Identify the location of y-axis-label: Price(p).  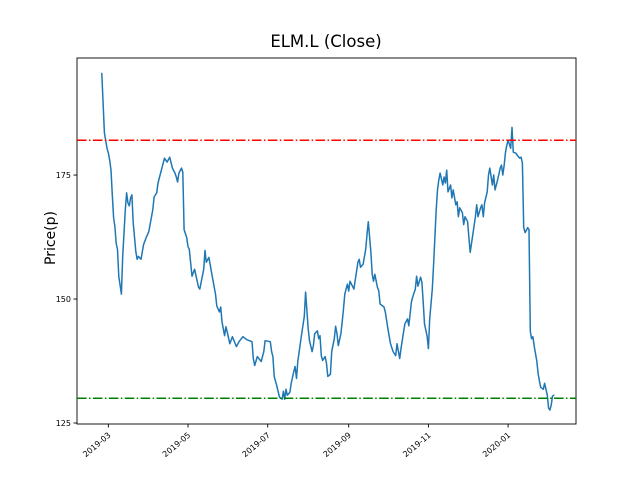
(51, 238).